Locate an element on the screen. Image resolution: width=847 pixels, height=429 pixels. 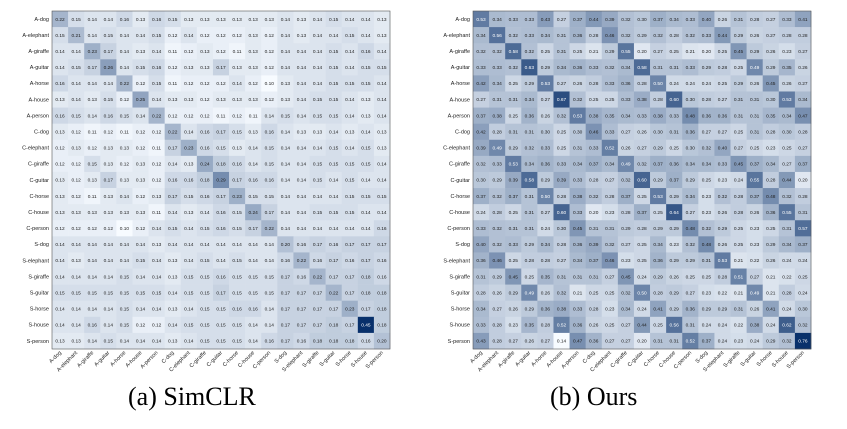
ours-cell-value: 0.27 is located at coordinates (497, 309).